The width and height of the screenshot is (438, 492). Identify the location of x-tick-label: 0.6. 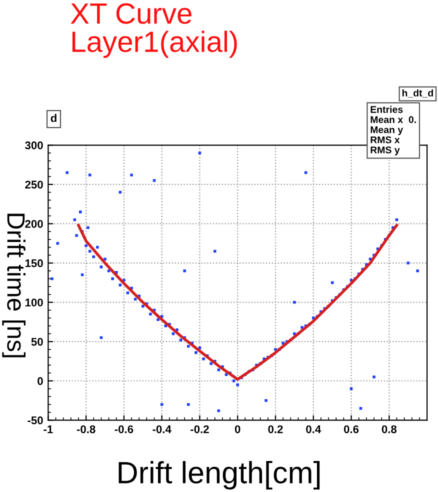
(351, 429).